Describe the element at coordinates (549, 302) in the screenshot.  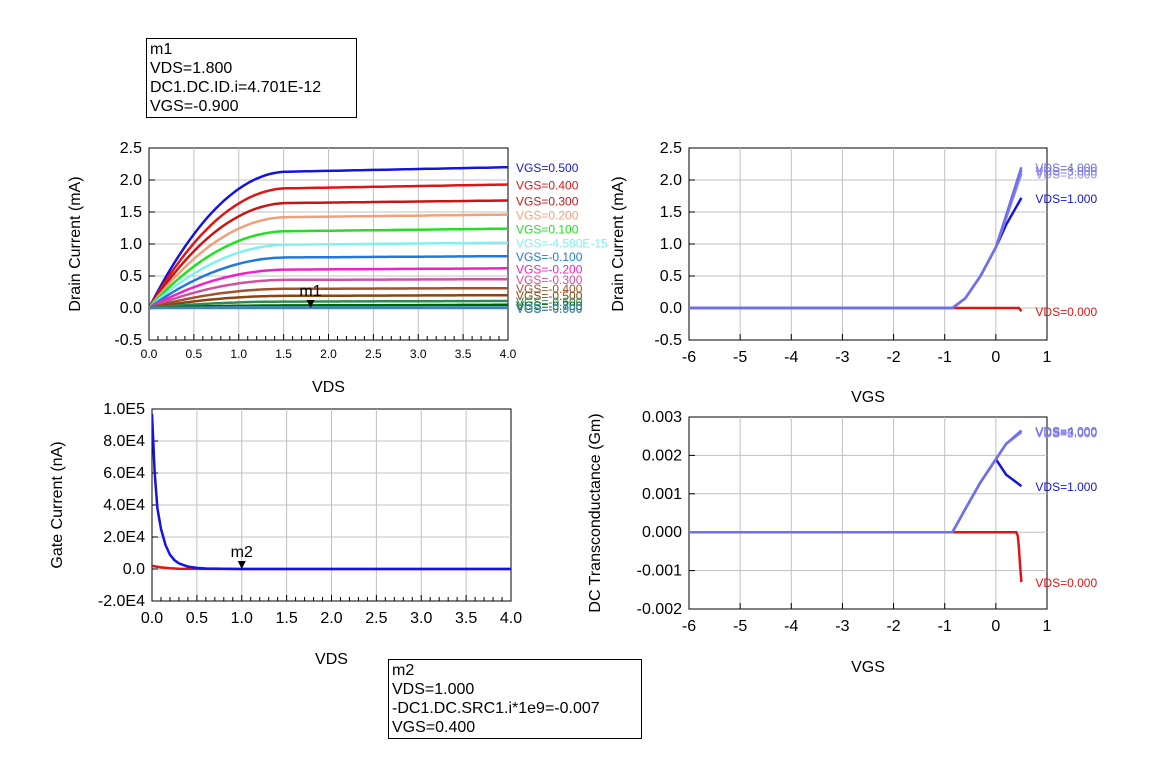
I see `series-label: VGS=-0.600` at that location.